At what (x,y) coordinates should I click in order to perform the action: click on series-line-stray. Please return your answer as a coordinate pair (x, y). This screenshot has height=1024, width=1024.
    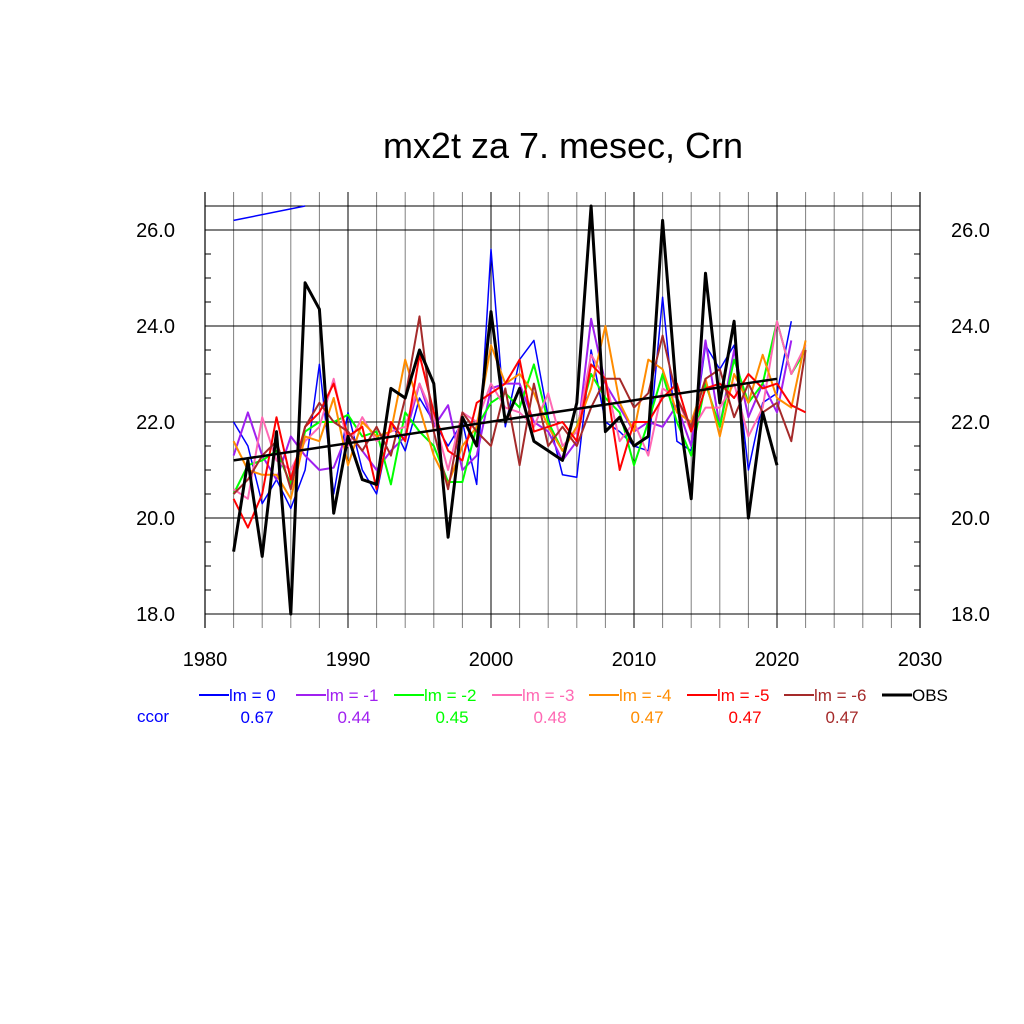
    Looking at the image, I should click on (269, 213).